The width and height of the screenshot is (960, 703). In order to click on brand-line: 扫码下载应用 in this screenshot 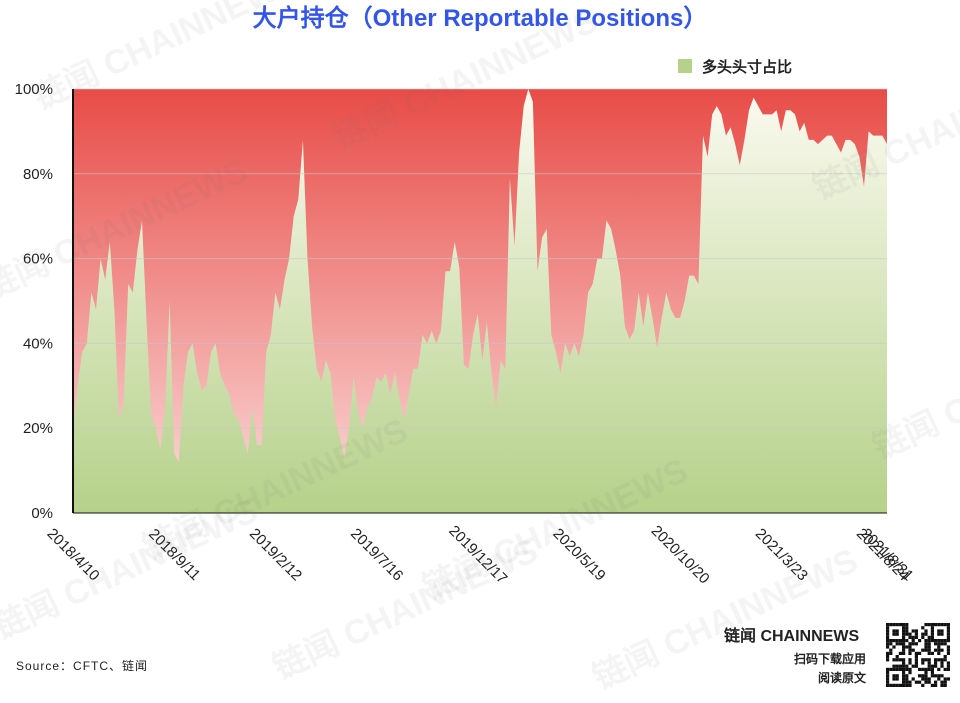, I will do `click(830, 658)`.